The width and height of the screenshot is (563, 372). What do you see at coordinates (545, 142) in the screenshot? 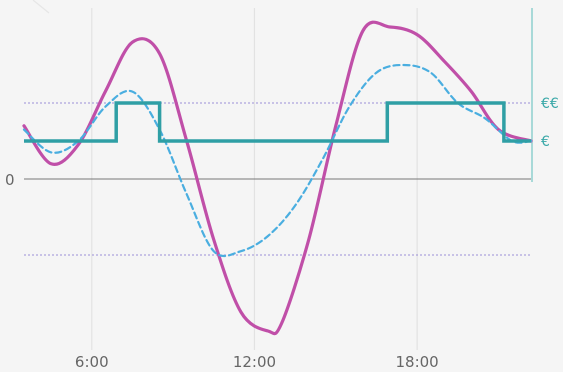
I see `price-label: €` at bounding box center [545, 142].